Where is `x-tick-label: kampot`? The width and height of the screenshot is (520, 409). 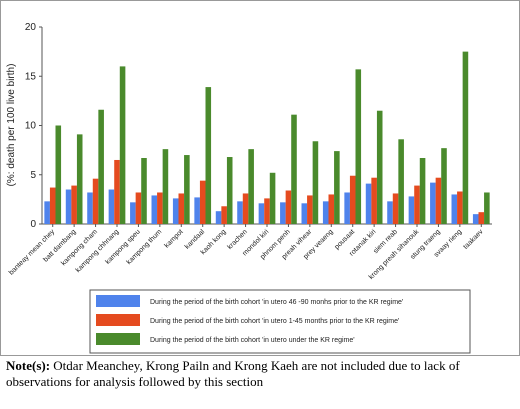
x-tick-label: kampot is located at coordinates (174, 238).